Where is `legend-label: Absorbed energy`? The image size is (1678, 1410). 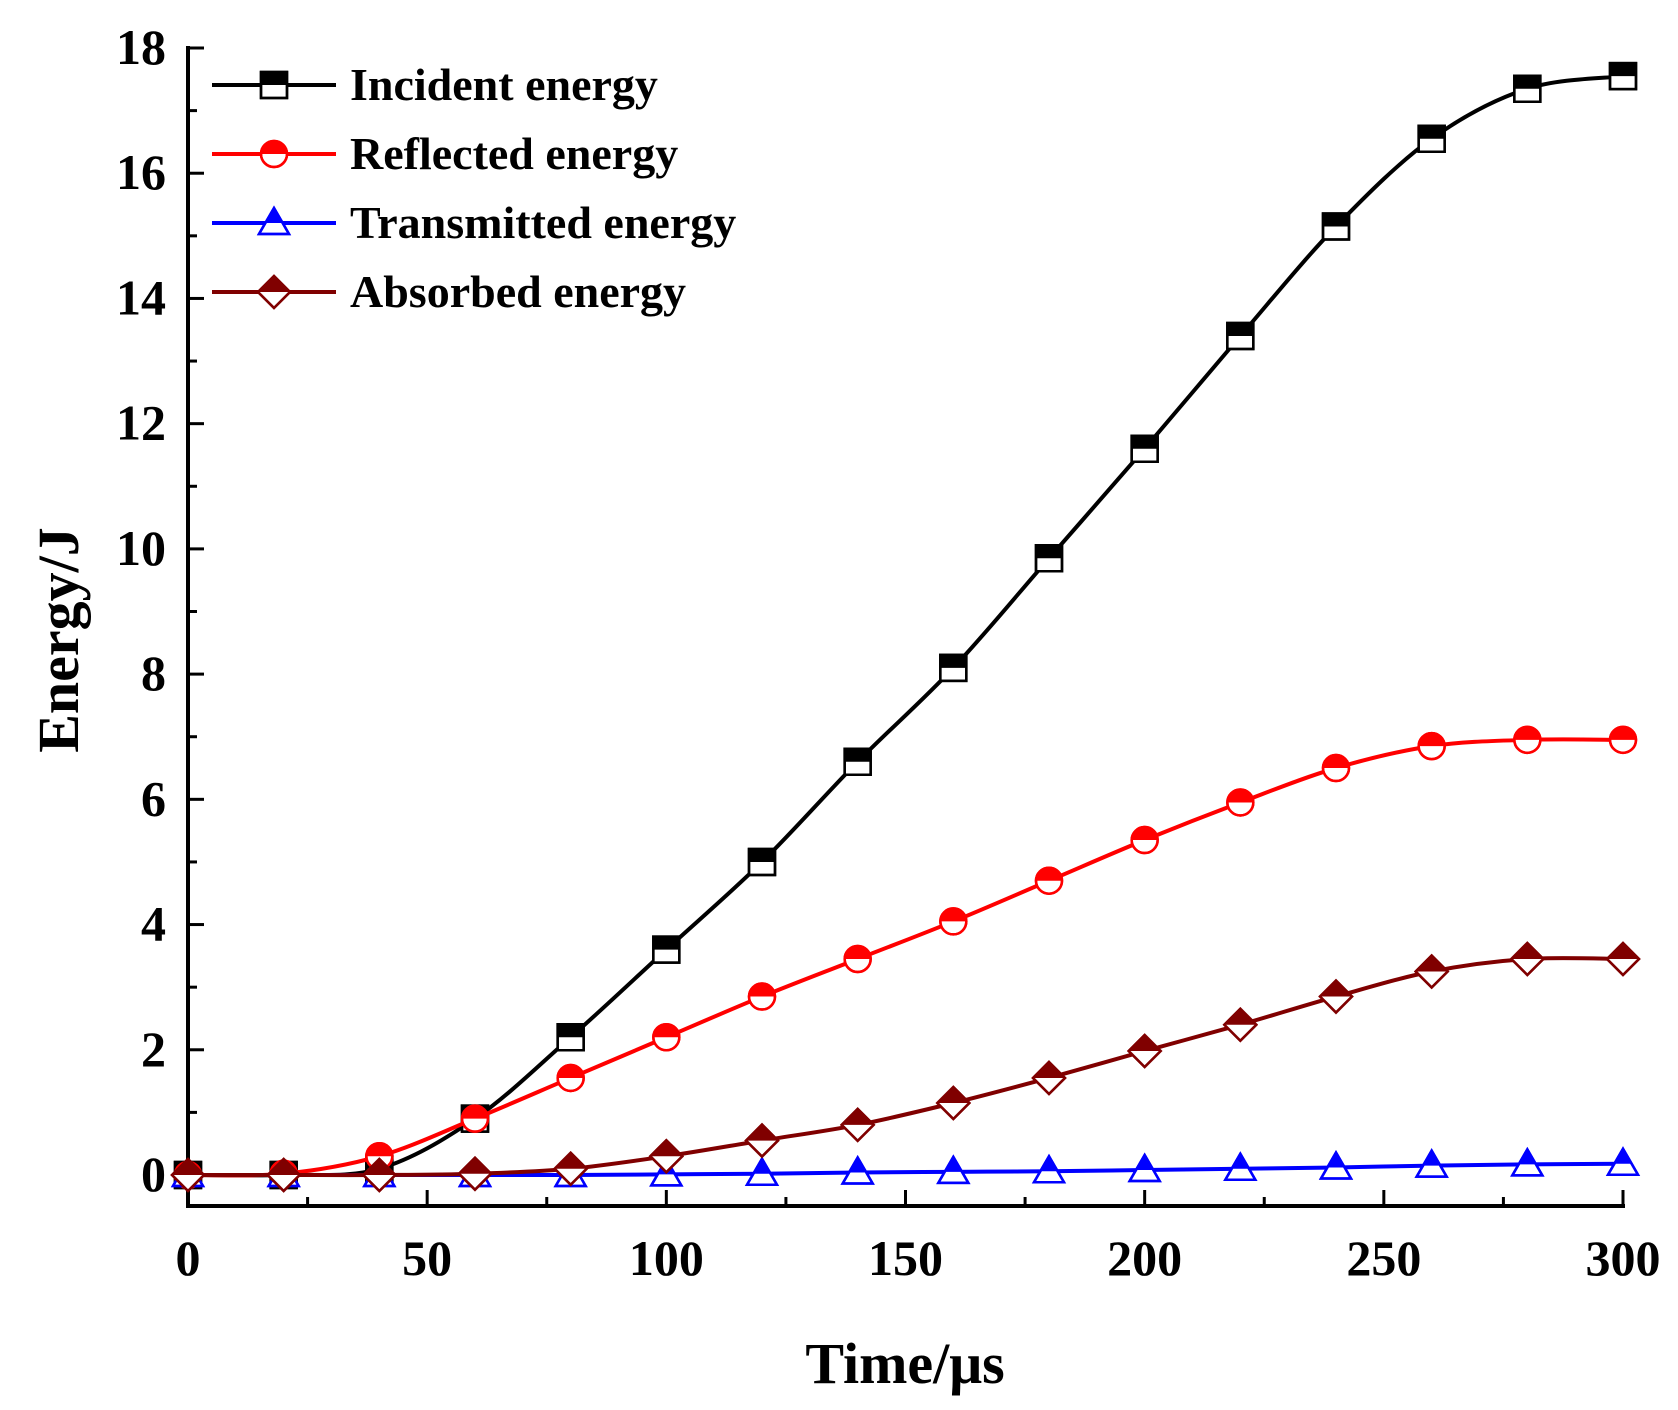 legend-label: Absorbed energy is located at coordinates (518, 291).